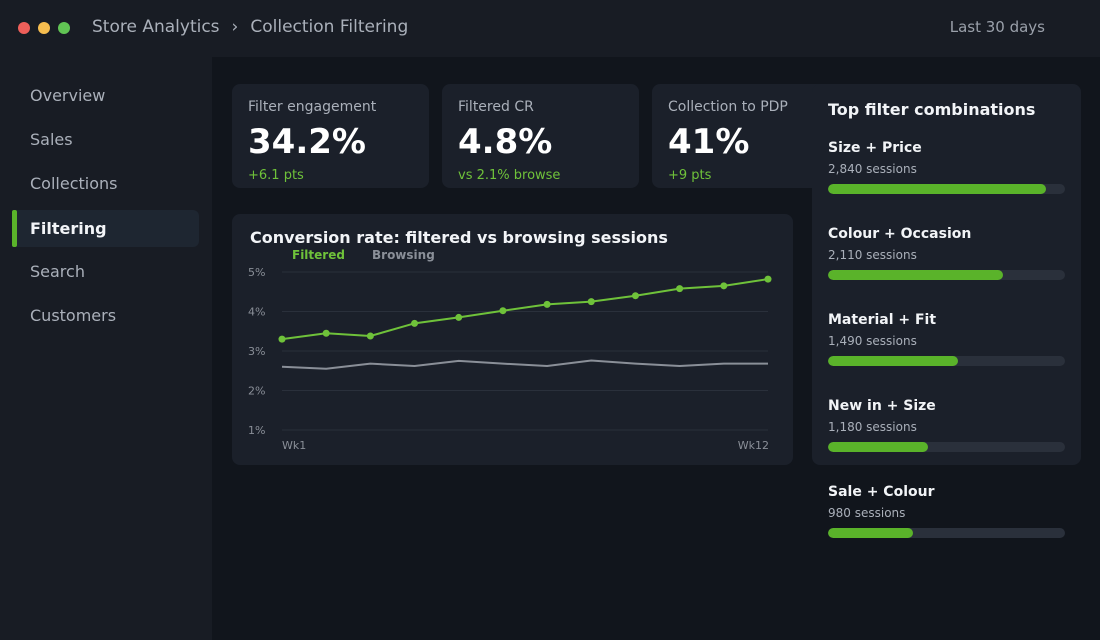 The image size is (1100, 640). Describe the element at coordinates (256, 312) in the screenshot. I see `y-tick-label: 4%` at that location.